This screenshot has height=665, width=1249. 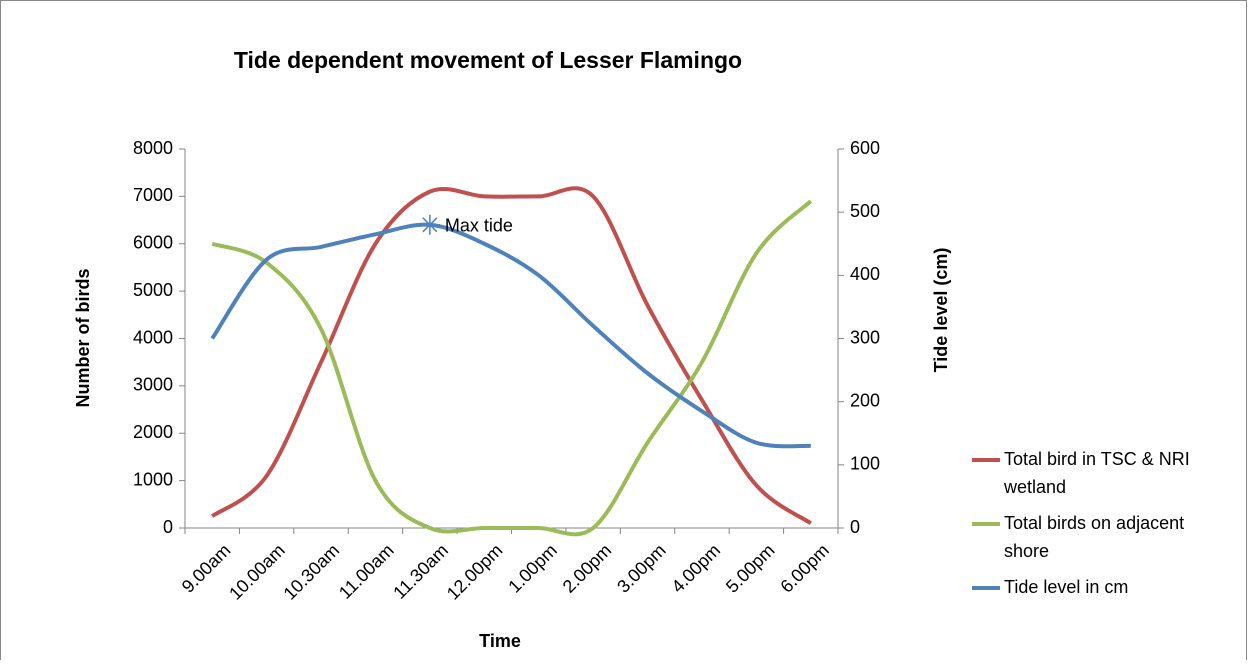 I want to click on x-axis-title: Time, so click(x=500, y=641).